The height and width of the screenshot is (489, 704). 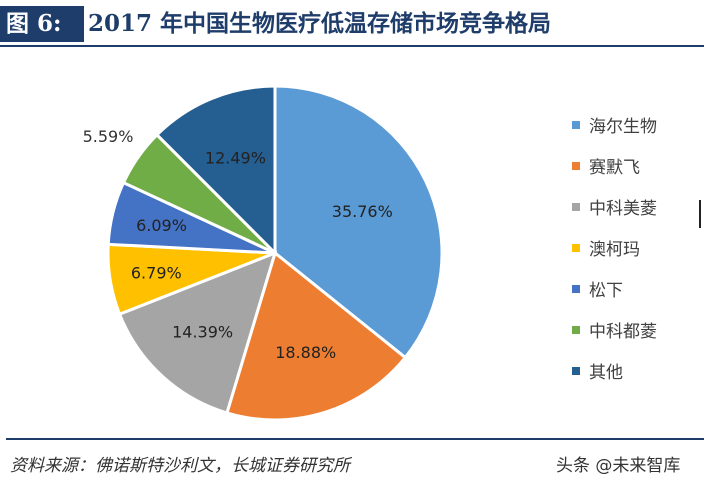 I want to click on chart-legend: 海尔生物赛默飞中科美菱澳柯玛松下中科都菱其他, so click(x=636, y=247).